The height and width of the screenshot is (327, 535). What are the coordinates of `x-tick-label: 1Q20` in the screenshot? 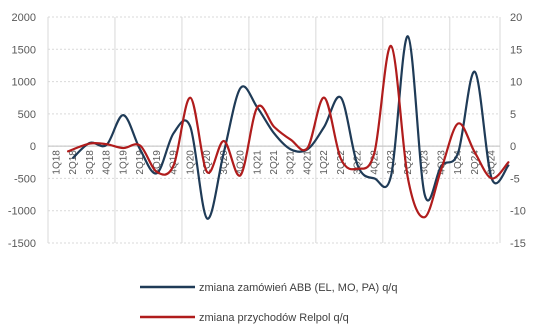 It's located at (190, 162).